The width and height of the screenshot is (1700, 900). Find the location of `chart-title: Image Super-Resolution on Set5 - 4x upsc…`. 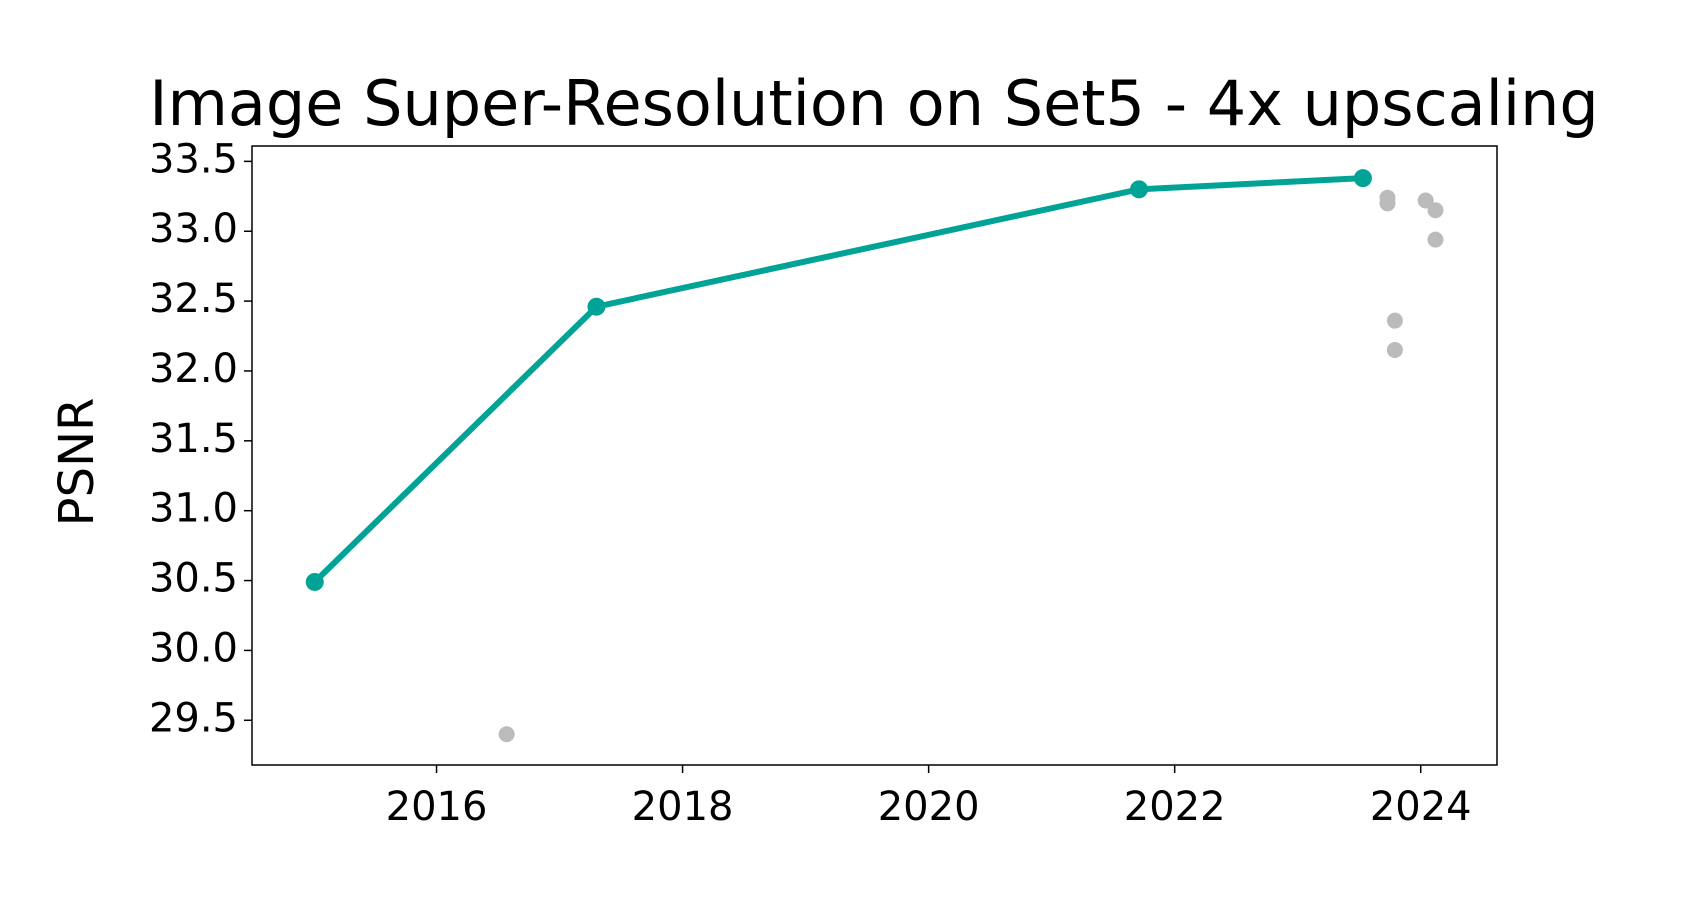

chart-title: Image Super-Resolution on Set5 - 4x upsc… is located at coordinates (874, 103).